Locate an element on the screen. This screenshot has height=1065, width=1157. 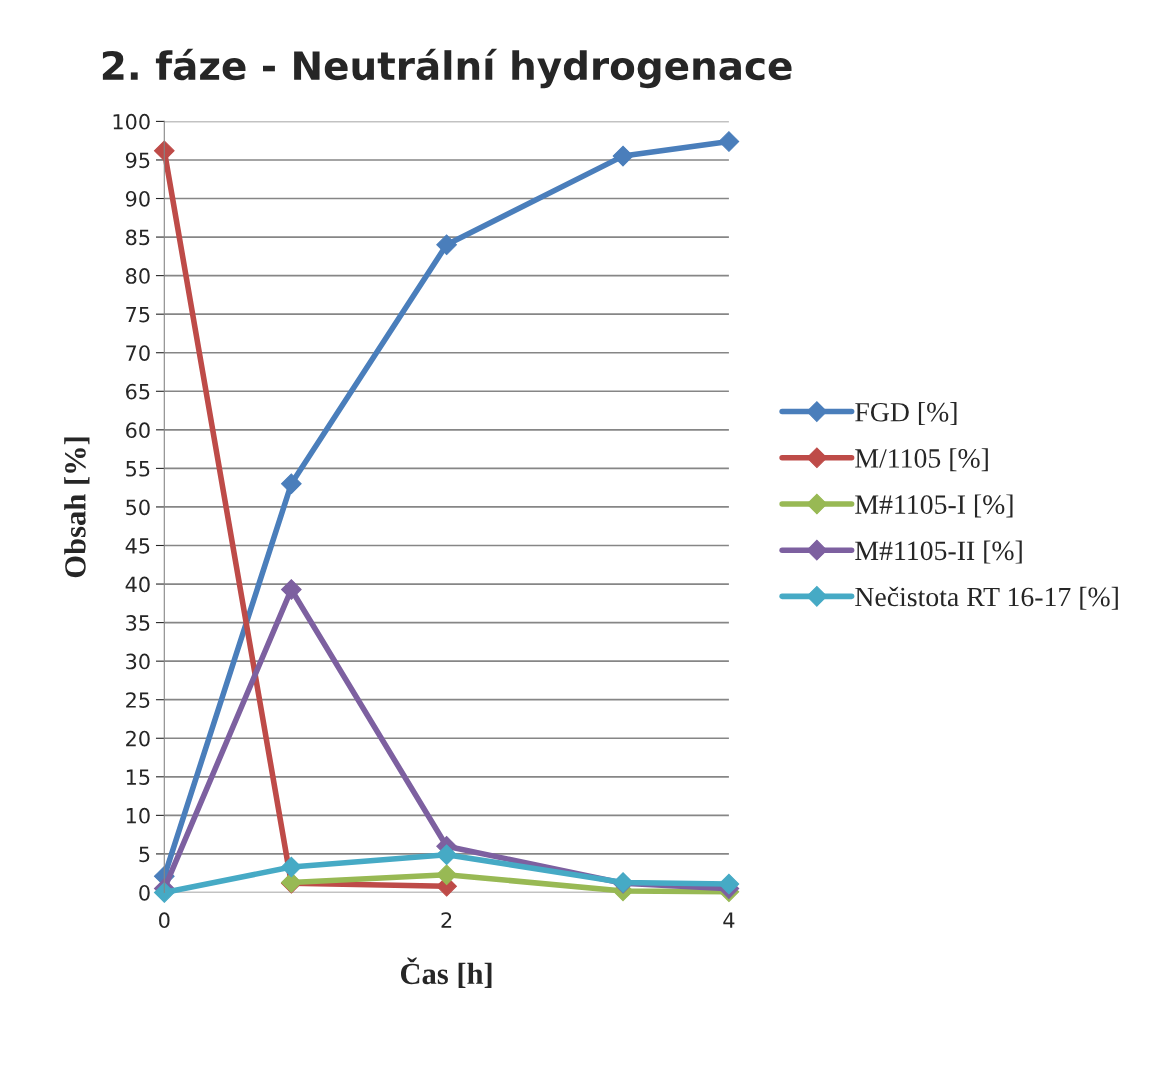
x-tick-label: 0 is located at coordinates (164, 920).